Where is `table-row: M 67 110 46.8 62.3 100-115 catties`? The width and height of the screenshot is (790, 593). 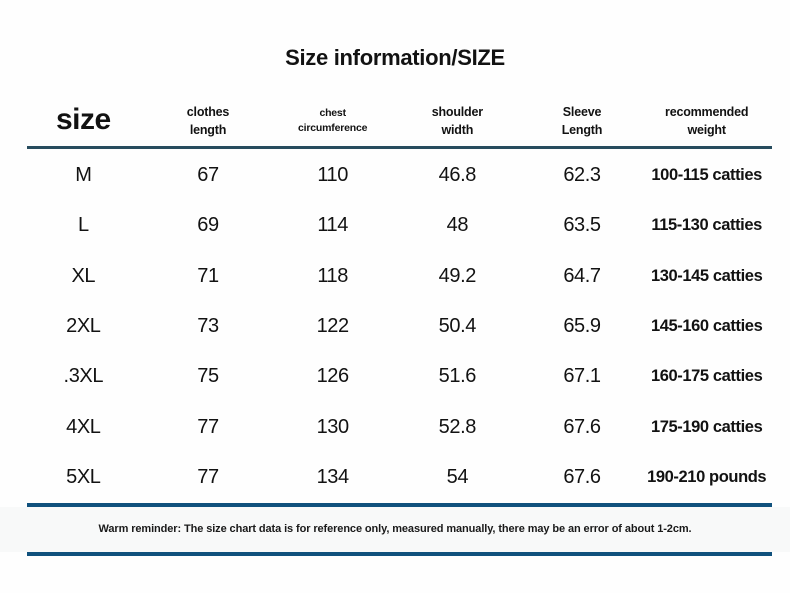
table-row: M 67 110 46.8 62.3 100-115 catties is located at coordinates (395, 175).